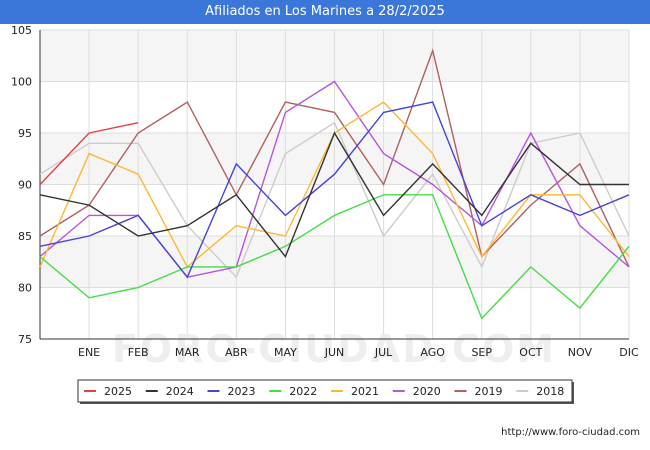  What do you see at coordinates (25, 133) in the screenshot?
I see `y-tick-label: 95` at bounding box center [25, 133].